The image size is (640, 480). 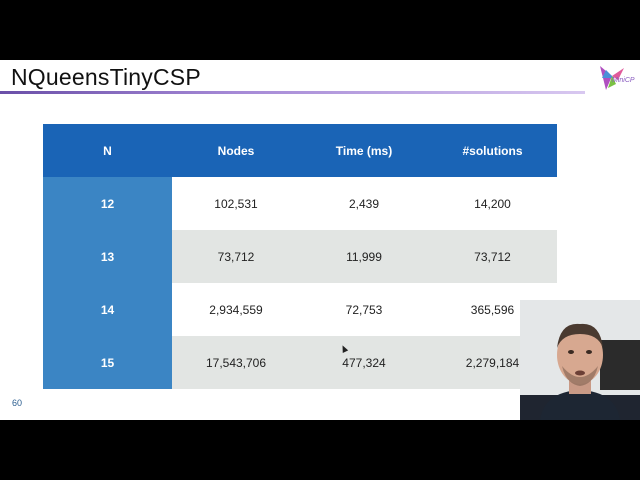 I want to click on logo-text: MiniCP, so click(x=623, y=80).